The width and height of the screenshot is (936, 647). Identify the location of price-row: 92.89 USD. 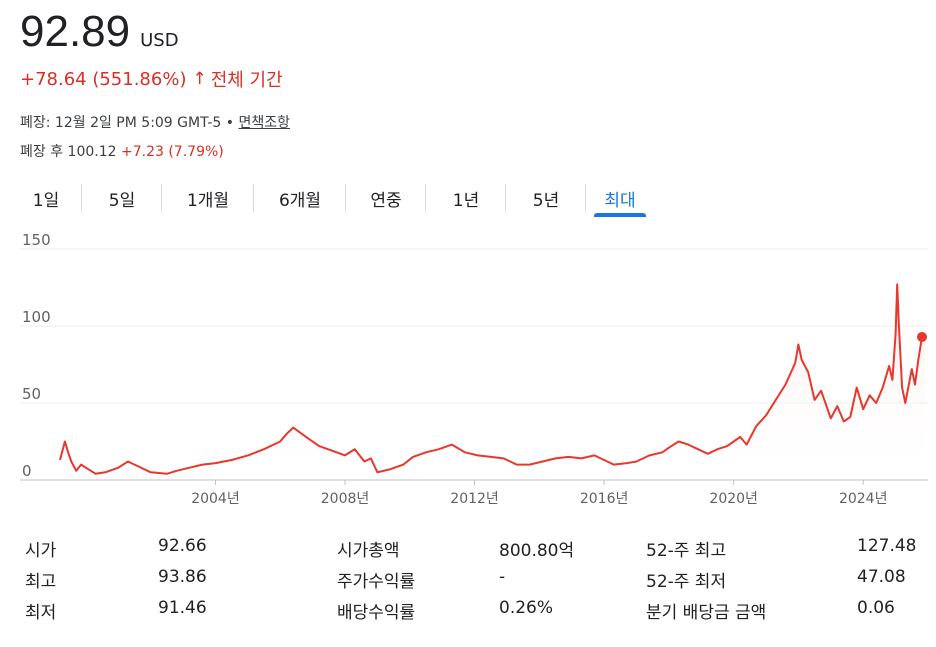
(99, 32).